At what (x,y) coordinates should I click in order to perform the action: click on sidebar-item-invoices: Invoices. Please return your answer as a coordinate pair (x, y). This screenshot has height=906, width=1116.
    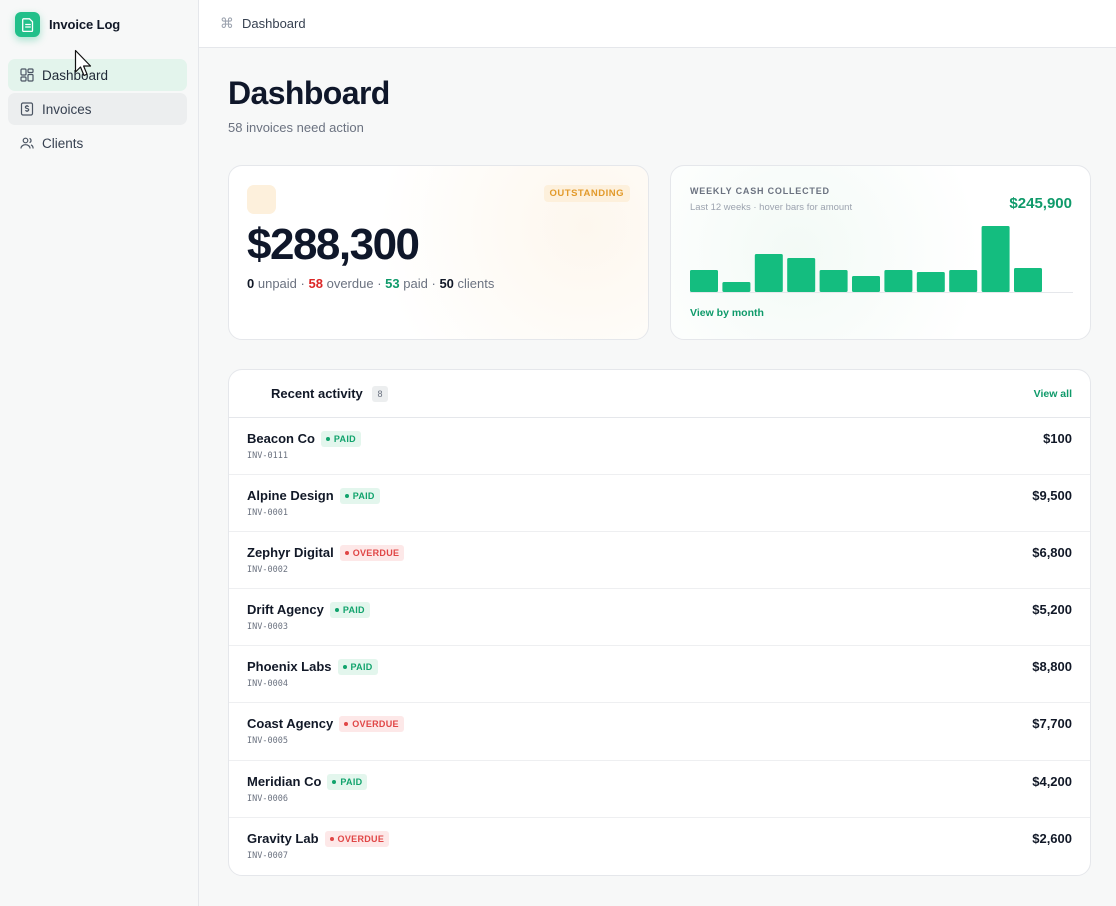
    Looking at the image, I should click on (97, 109).